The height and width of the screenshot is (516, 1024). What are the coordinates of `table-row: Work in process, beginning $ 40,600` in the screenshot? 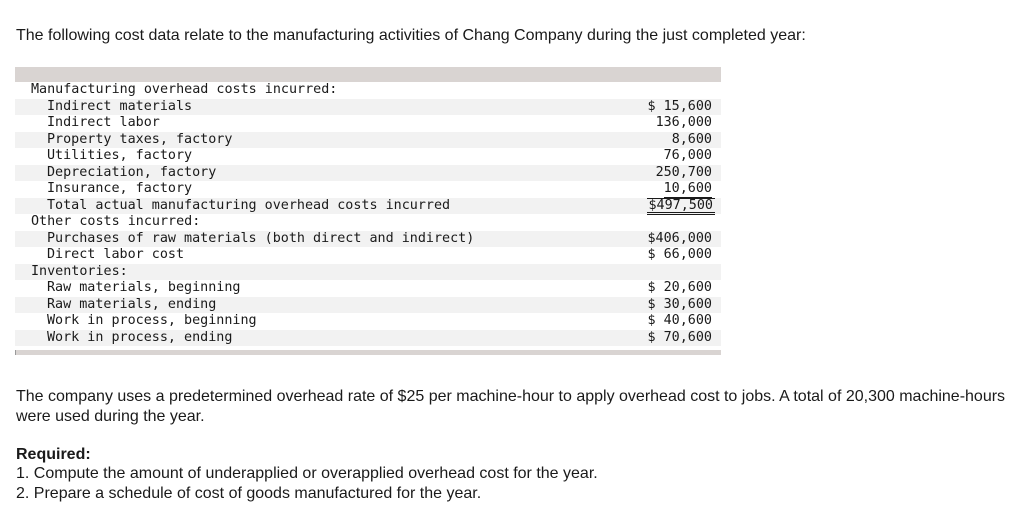 It's located at (368, 321).